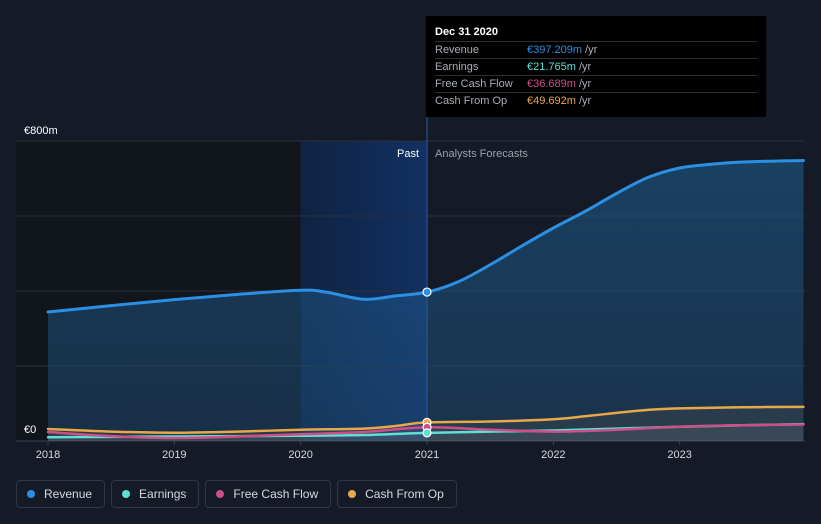  What do you see at coordinates (427, 433) in the screenshot?
I see `earnings-point` at bounding box center [427, 433].